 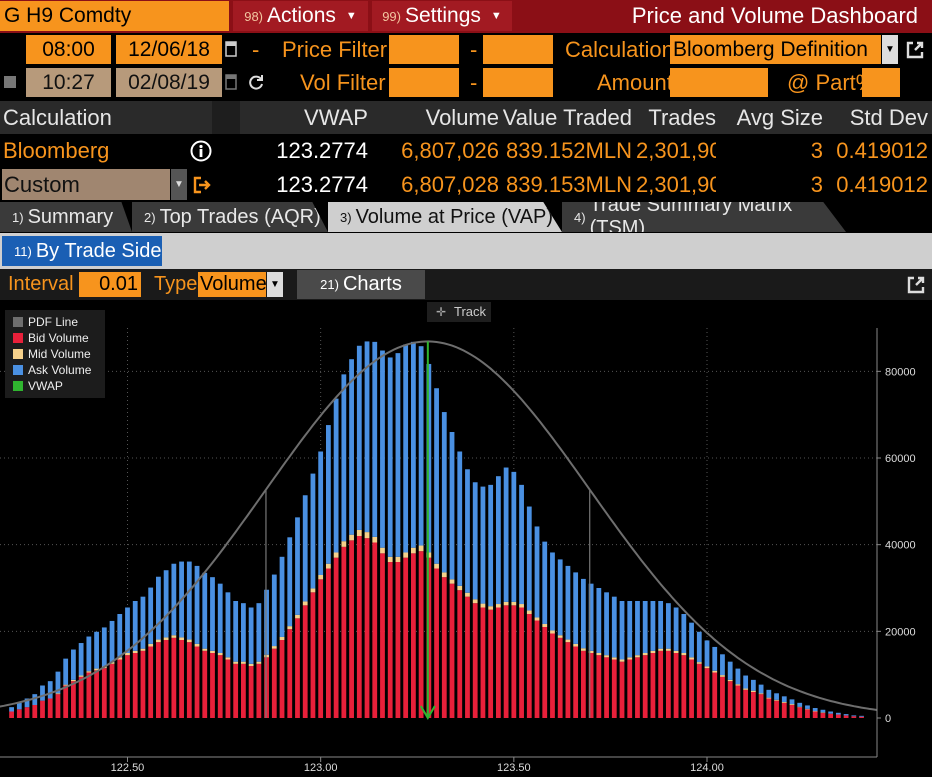 I want to click on legend-swatch, so click(x=18, y=370).